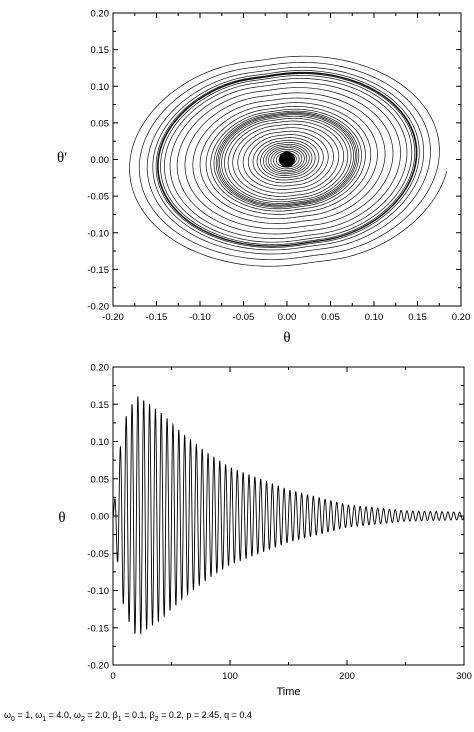 This screenshot has height=732, width=474. Describe the element at coordinates (288, 692) in the screenshot. I see `x-axis-label: Time` at that location.